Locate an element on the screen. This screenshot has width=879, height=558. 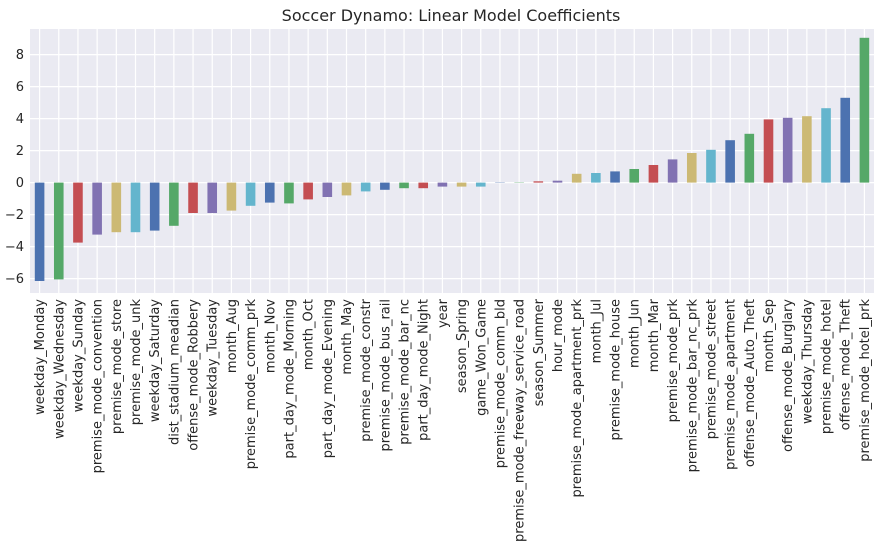
bar-month-oct is located at coordinates (308, 191).